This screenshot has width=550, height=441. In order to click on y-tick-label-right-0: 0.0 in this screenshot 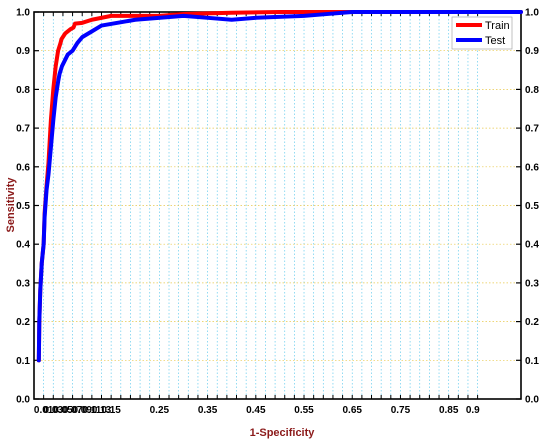, I will do `click(532, 400)`.